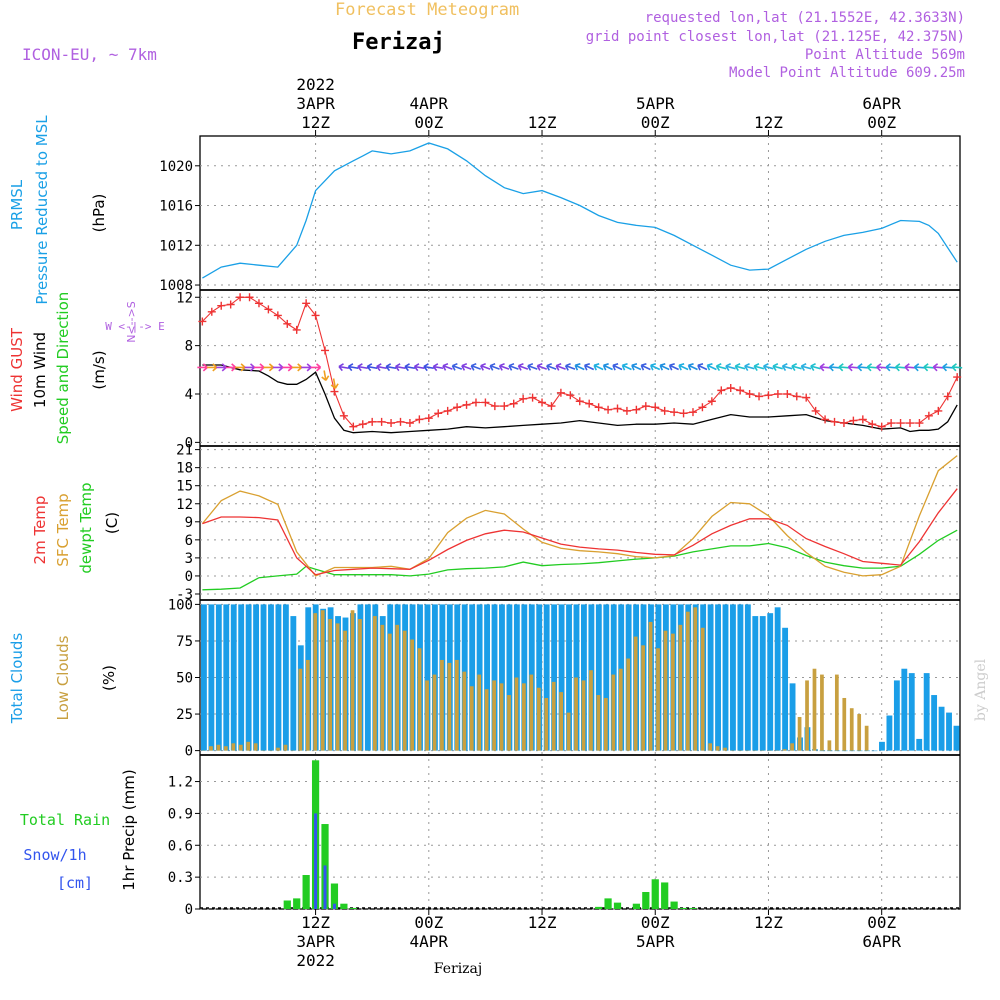 Image resolution: width=1000 pixels, height=1000 pixels. What do you see at coordinates (805, 18) in the screenshot?
I see `requested-coords: requested lon,lat (21.1552E, 42.3633N)` at bounding box center [805, 18].